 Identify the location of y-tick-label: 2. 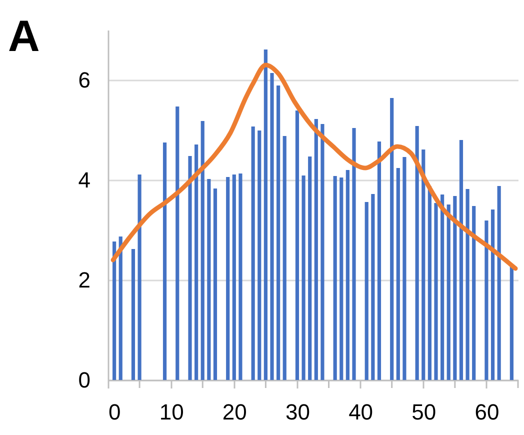
(84, 280).